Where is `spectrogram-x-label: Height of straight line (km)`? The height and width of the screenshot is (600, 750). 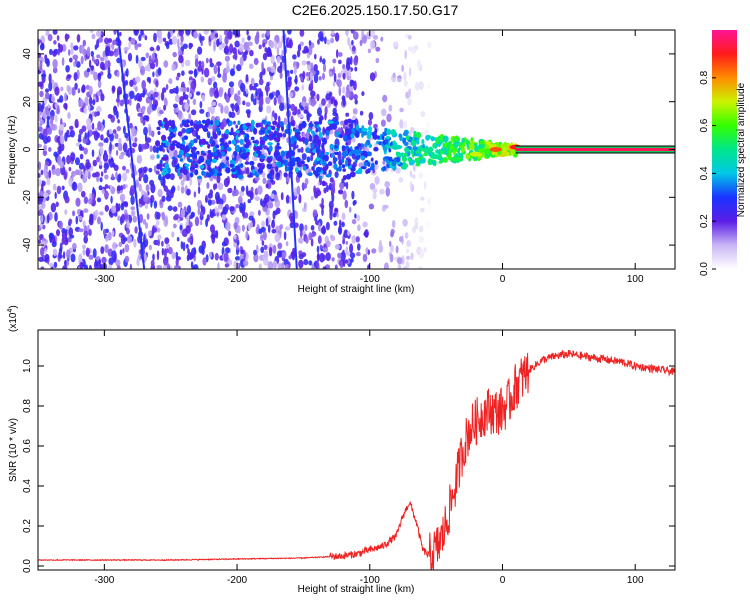
spectrogram-x-label: Height of straight line (km) is located at coordinates (356, 289).